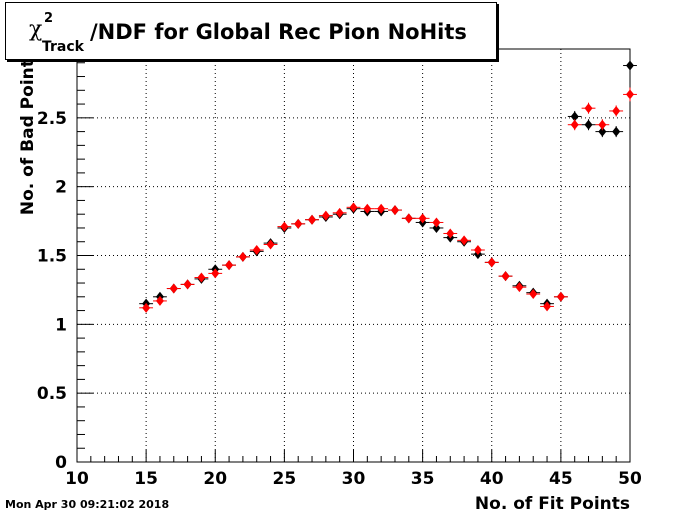  What do you see at coordinates (49, 18) in the screenshot?
I see `title-superscript: 2` at bounding box center [49, 18].